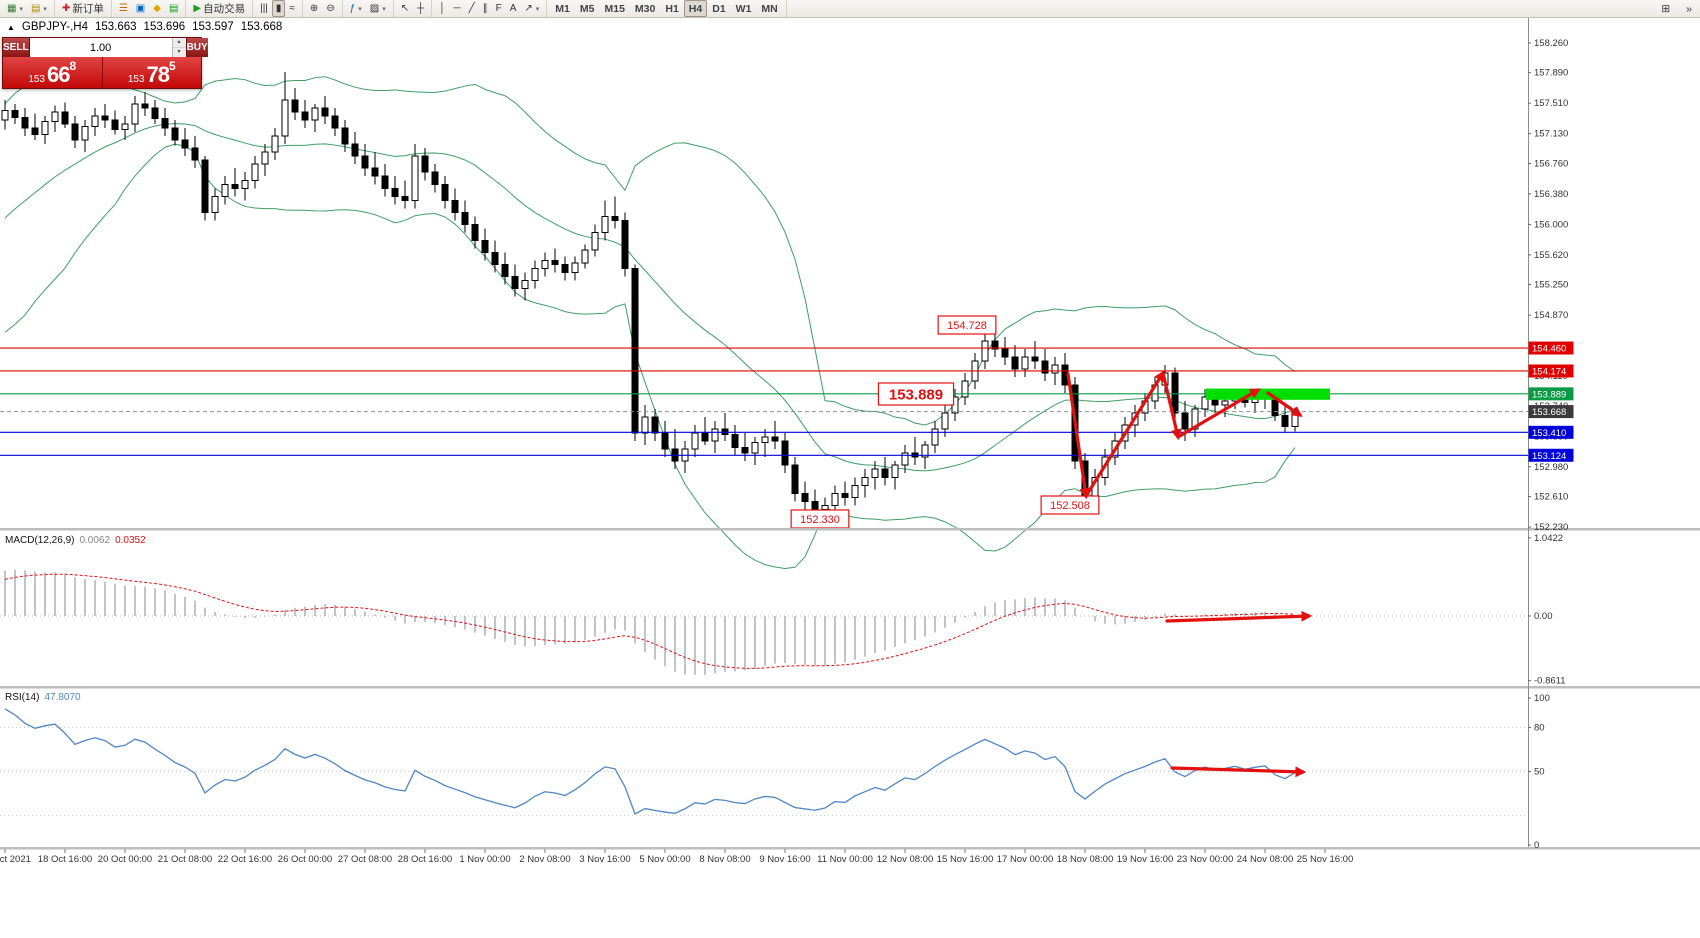  Describe the element at coordinates (744, 8) in the screenshot. I see `timeframe-W1: W1` at that location.